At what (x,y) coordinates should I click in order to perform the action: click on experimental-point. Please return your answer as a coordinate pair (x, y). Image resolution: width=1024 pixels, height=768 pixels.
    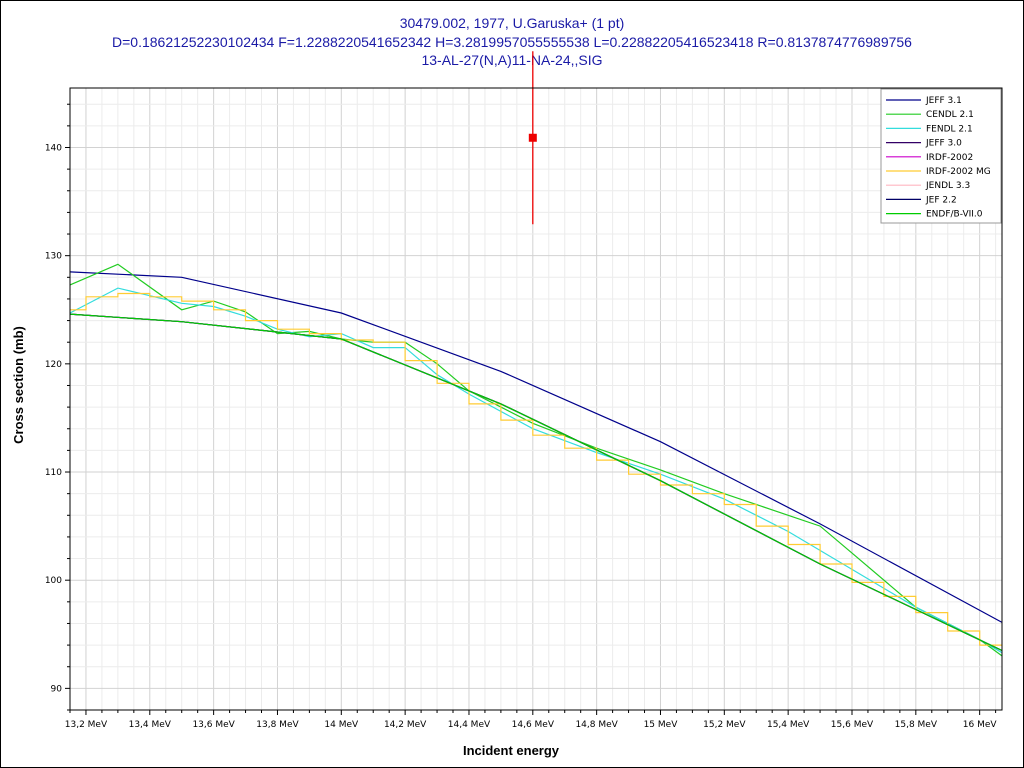
    Looking at the image, I should click on (532, 137).